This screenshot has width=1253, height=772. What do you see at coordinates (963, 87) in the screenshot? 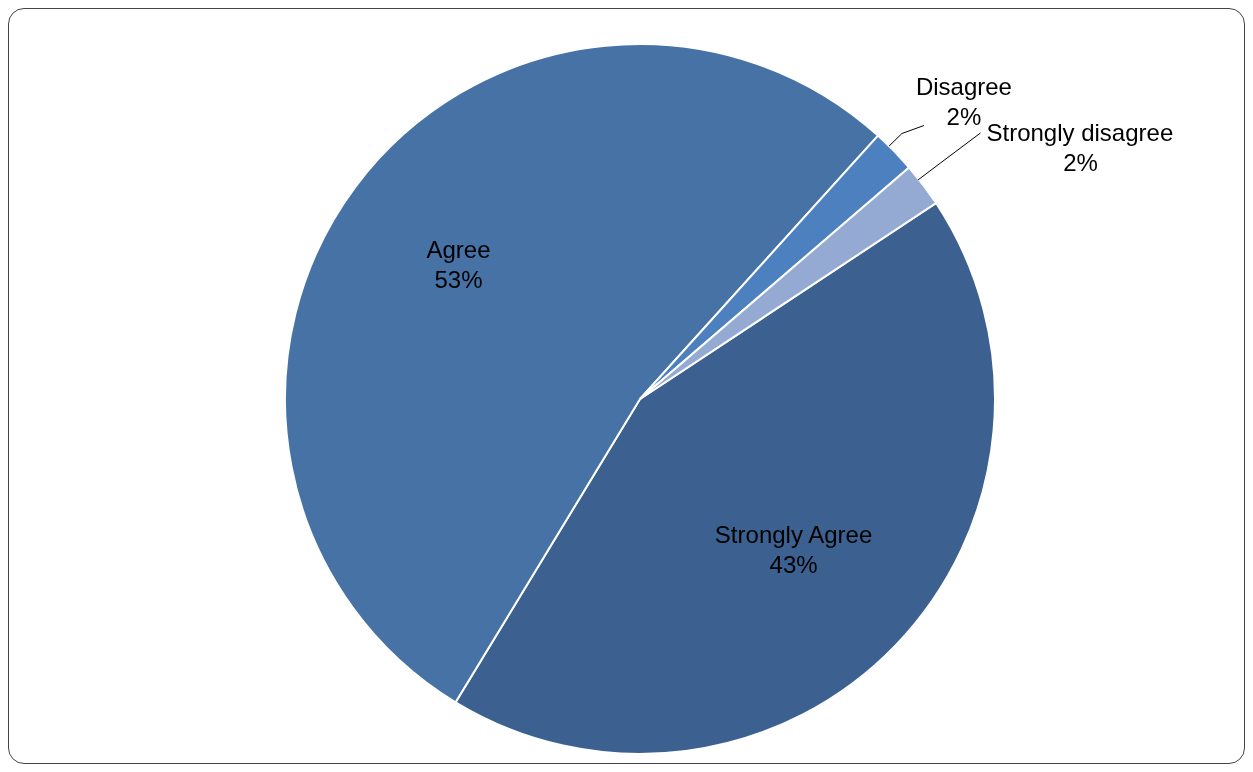
I see `slice-label: Disagree` at bounding box center [963, 87].